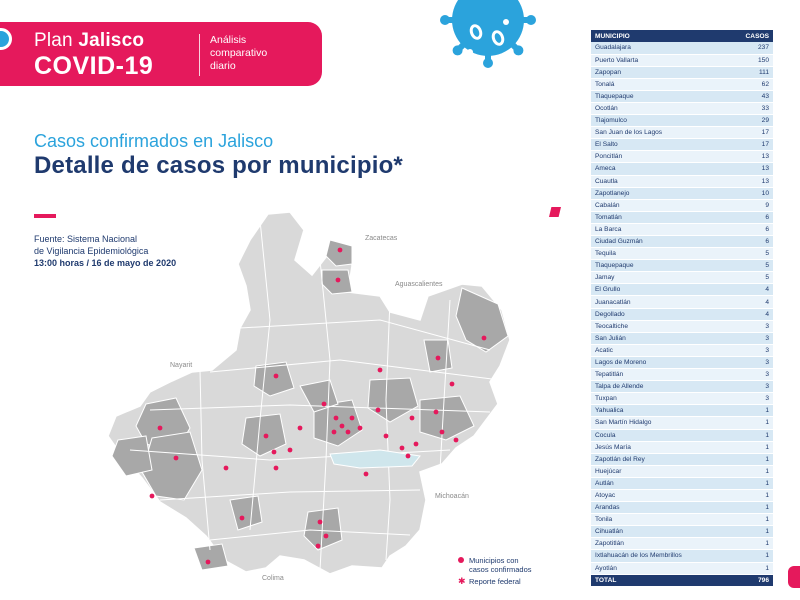 This screenshot has width=800, height=600. Describe the element at coordinates (45, 216) in the screenshot. I see `pink-divider` at that location.